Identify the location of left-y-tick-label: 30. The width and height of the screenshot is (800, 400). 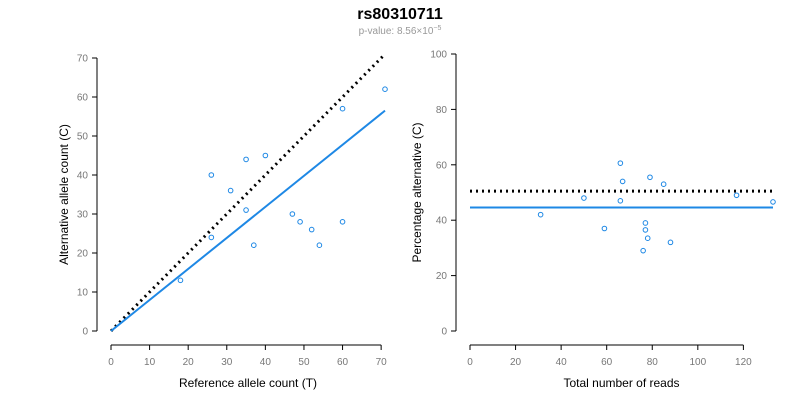
(83, 215).